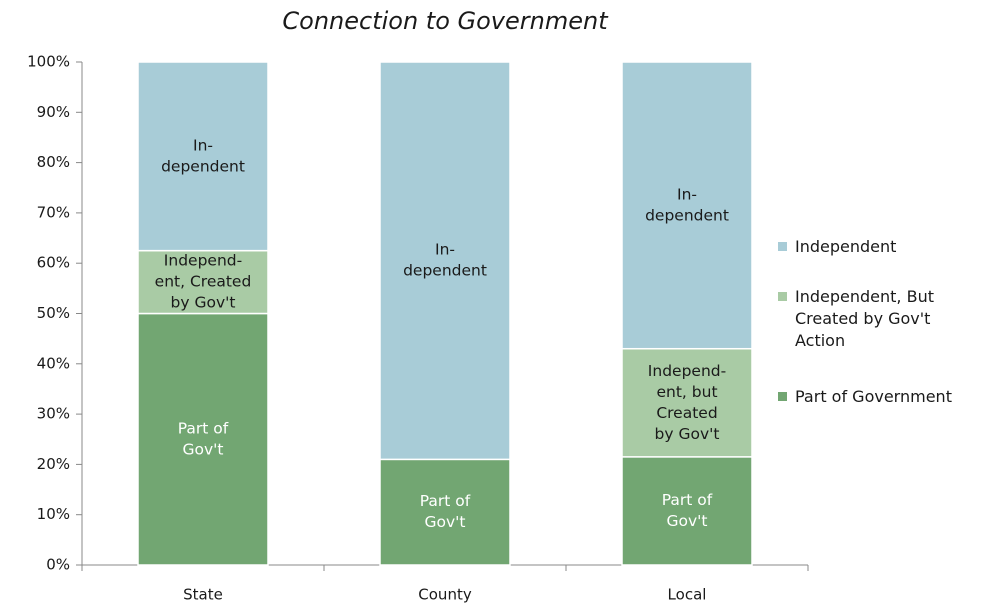 The width and height of the screenshot is (1006, 608). I want to click on y-tick-label: 70%, so click(53, 212).